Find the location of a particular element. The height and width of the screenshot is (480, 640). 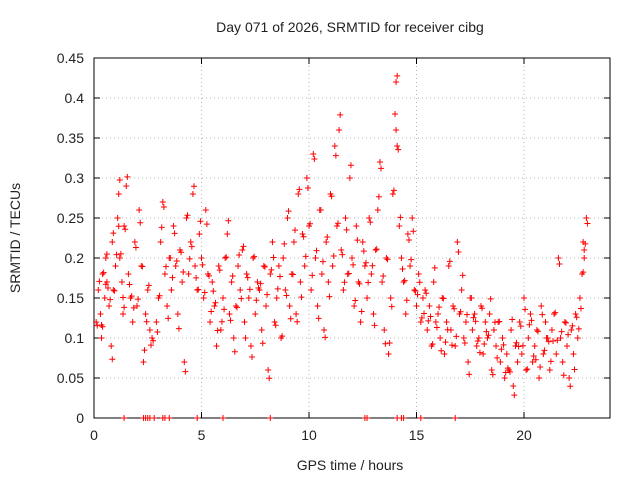

y-tick-label: 0.45 is located at coordinates (70, 58).